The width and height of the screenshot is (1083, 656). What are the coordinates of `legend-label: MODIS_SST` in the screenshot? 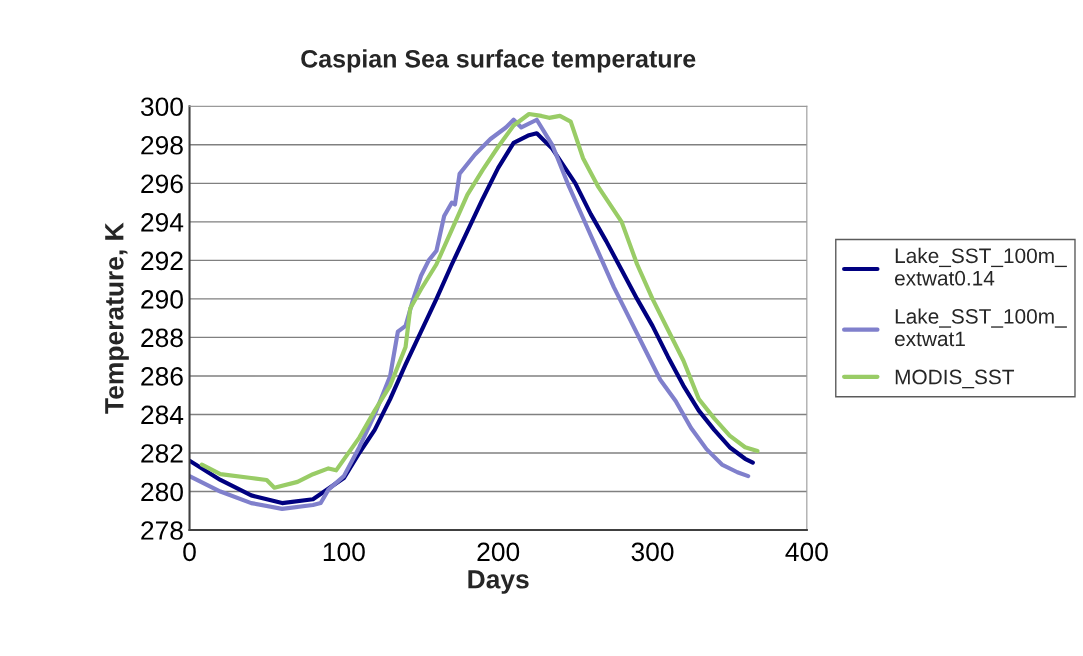 It's located at (955, 379).